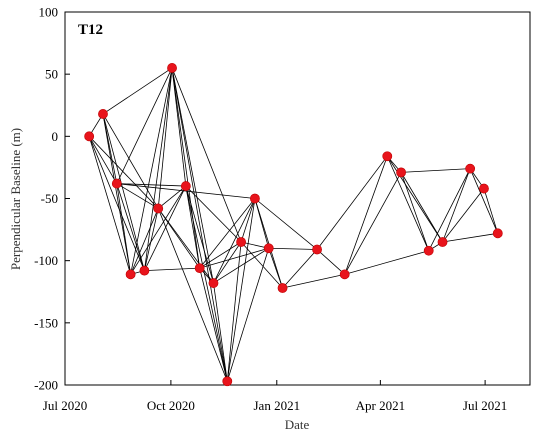 The width and height of the screenshot is (550, 435). What do you see at coordinates (15, 199) in the screenshot?
I see `y-axis-title: Perpendicular Baseline (m)` at bounding box center [15, 199].